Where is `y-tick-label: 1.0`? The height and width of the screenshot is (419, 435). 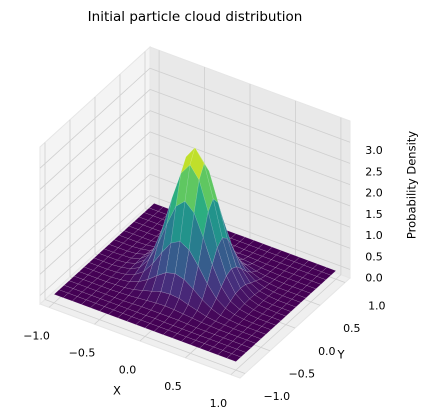 y-tick-label: 1.0 is located at coordinates (377, 305).